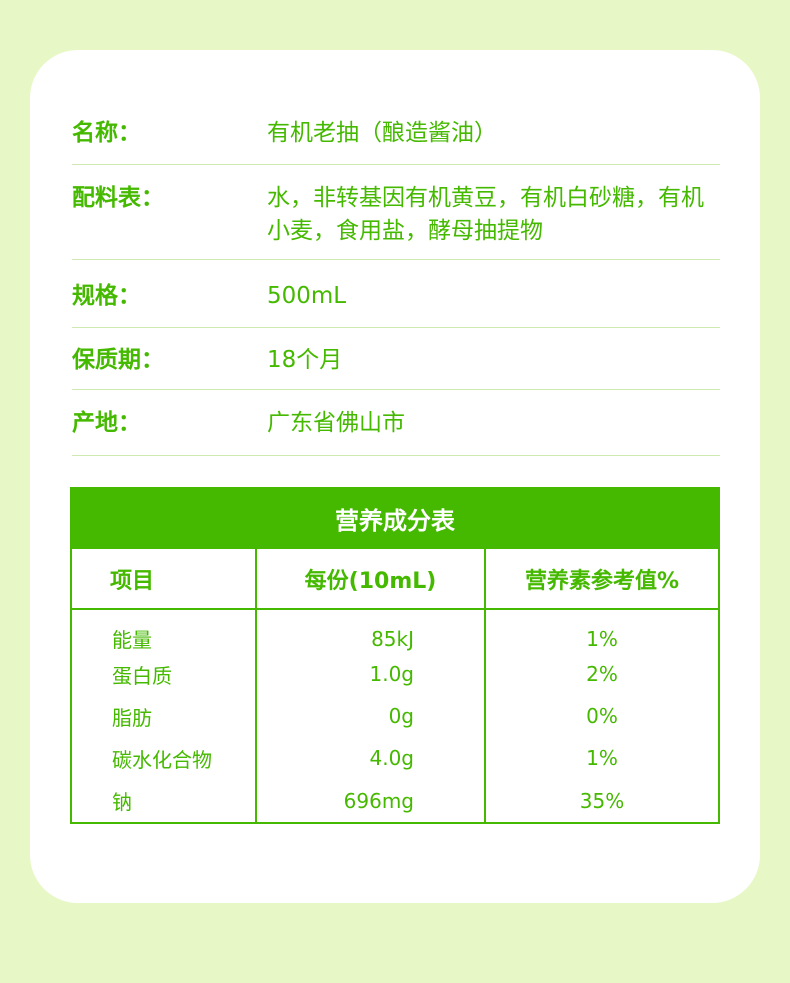 This screenshot has width=790, height=983. What do you see at coordinates (307, 296) in the screenshot?
I see `info-value: 500mL` at bounding box center [307, 296].